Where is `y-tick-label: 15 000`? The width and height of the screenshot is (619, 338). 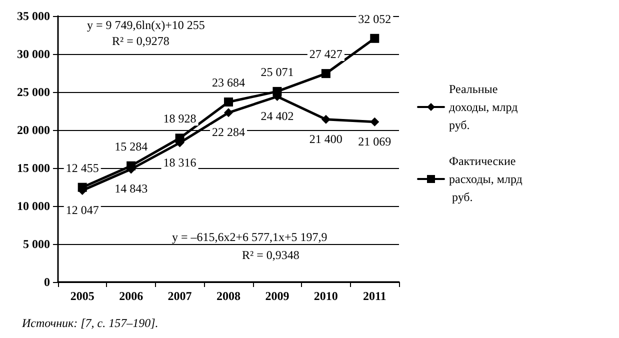
y-tick-label: 15 000 is located at coordinates (33, 168).